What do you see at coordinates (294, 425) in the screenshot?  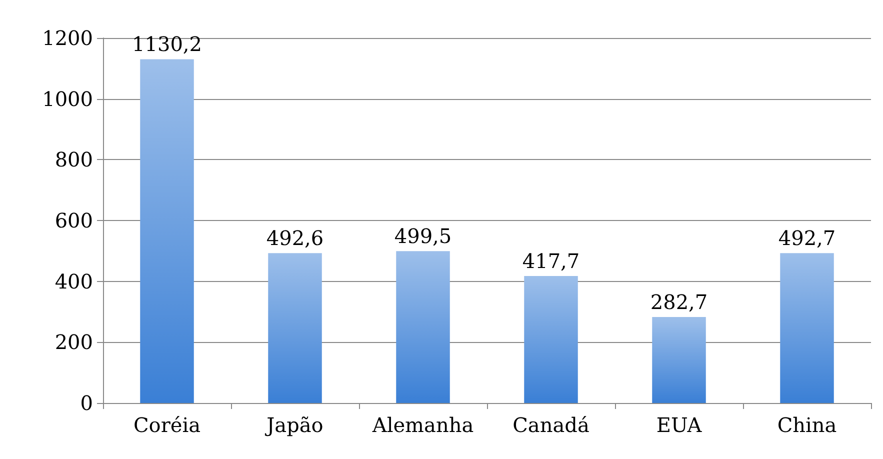 I see `x-tick-label: Japão` at bounding box center [294, 425].